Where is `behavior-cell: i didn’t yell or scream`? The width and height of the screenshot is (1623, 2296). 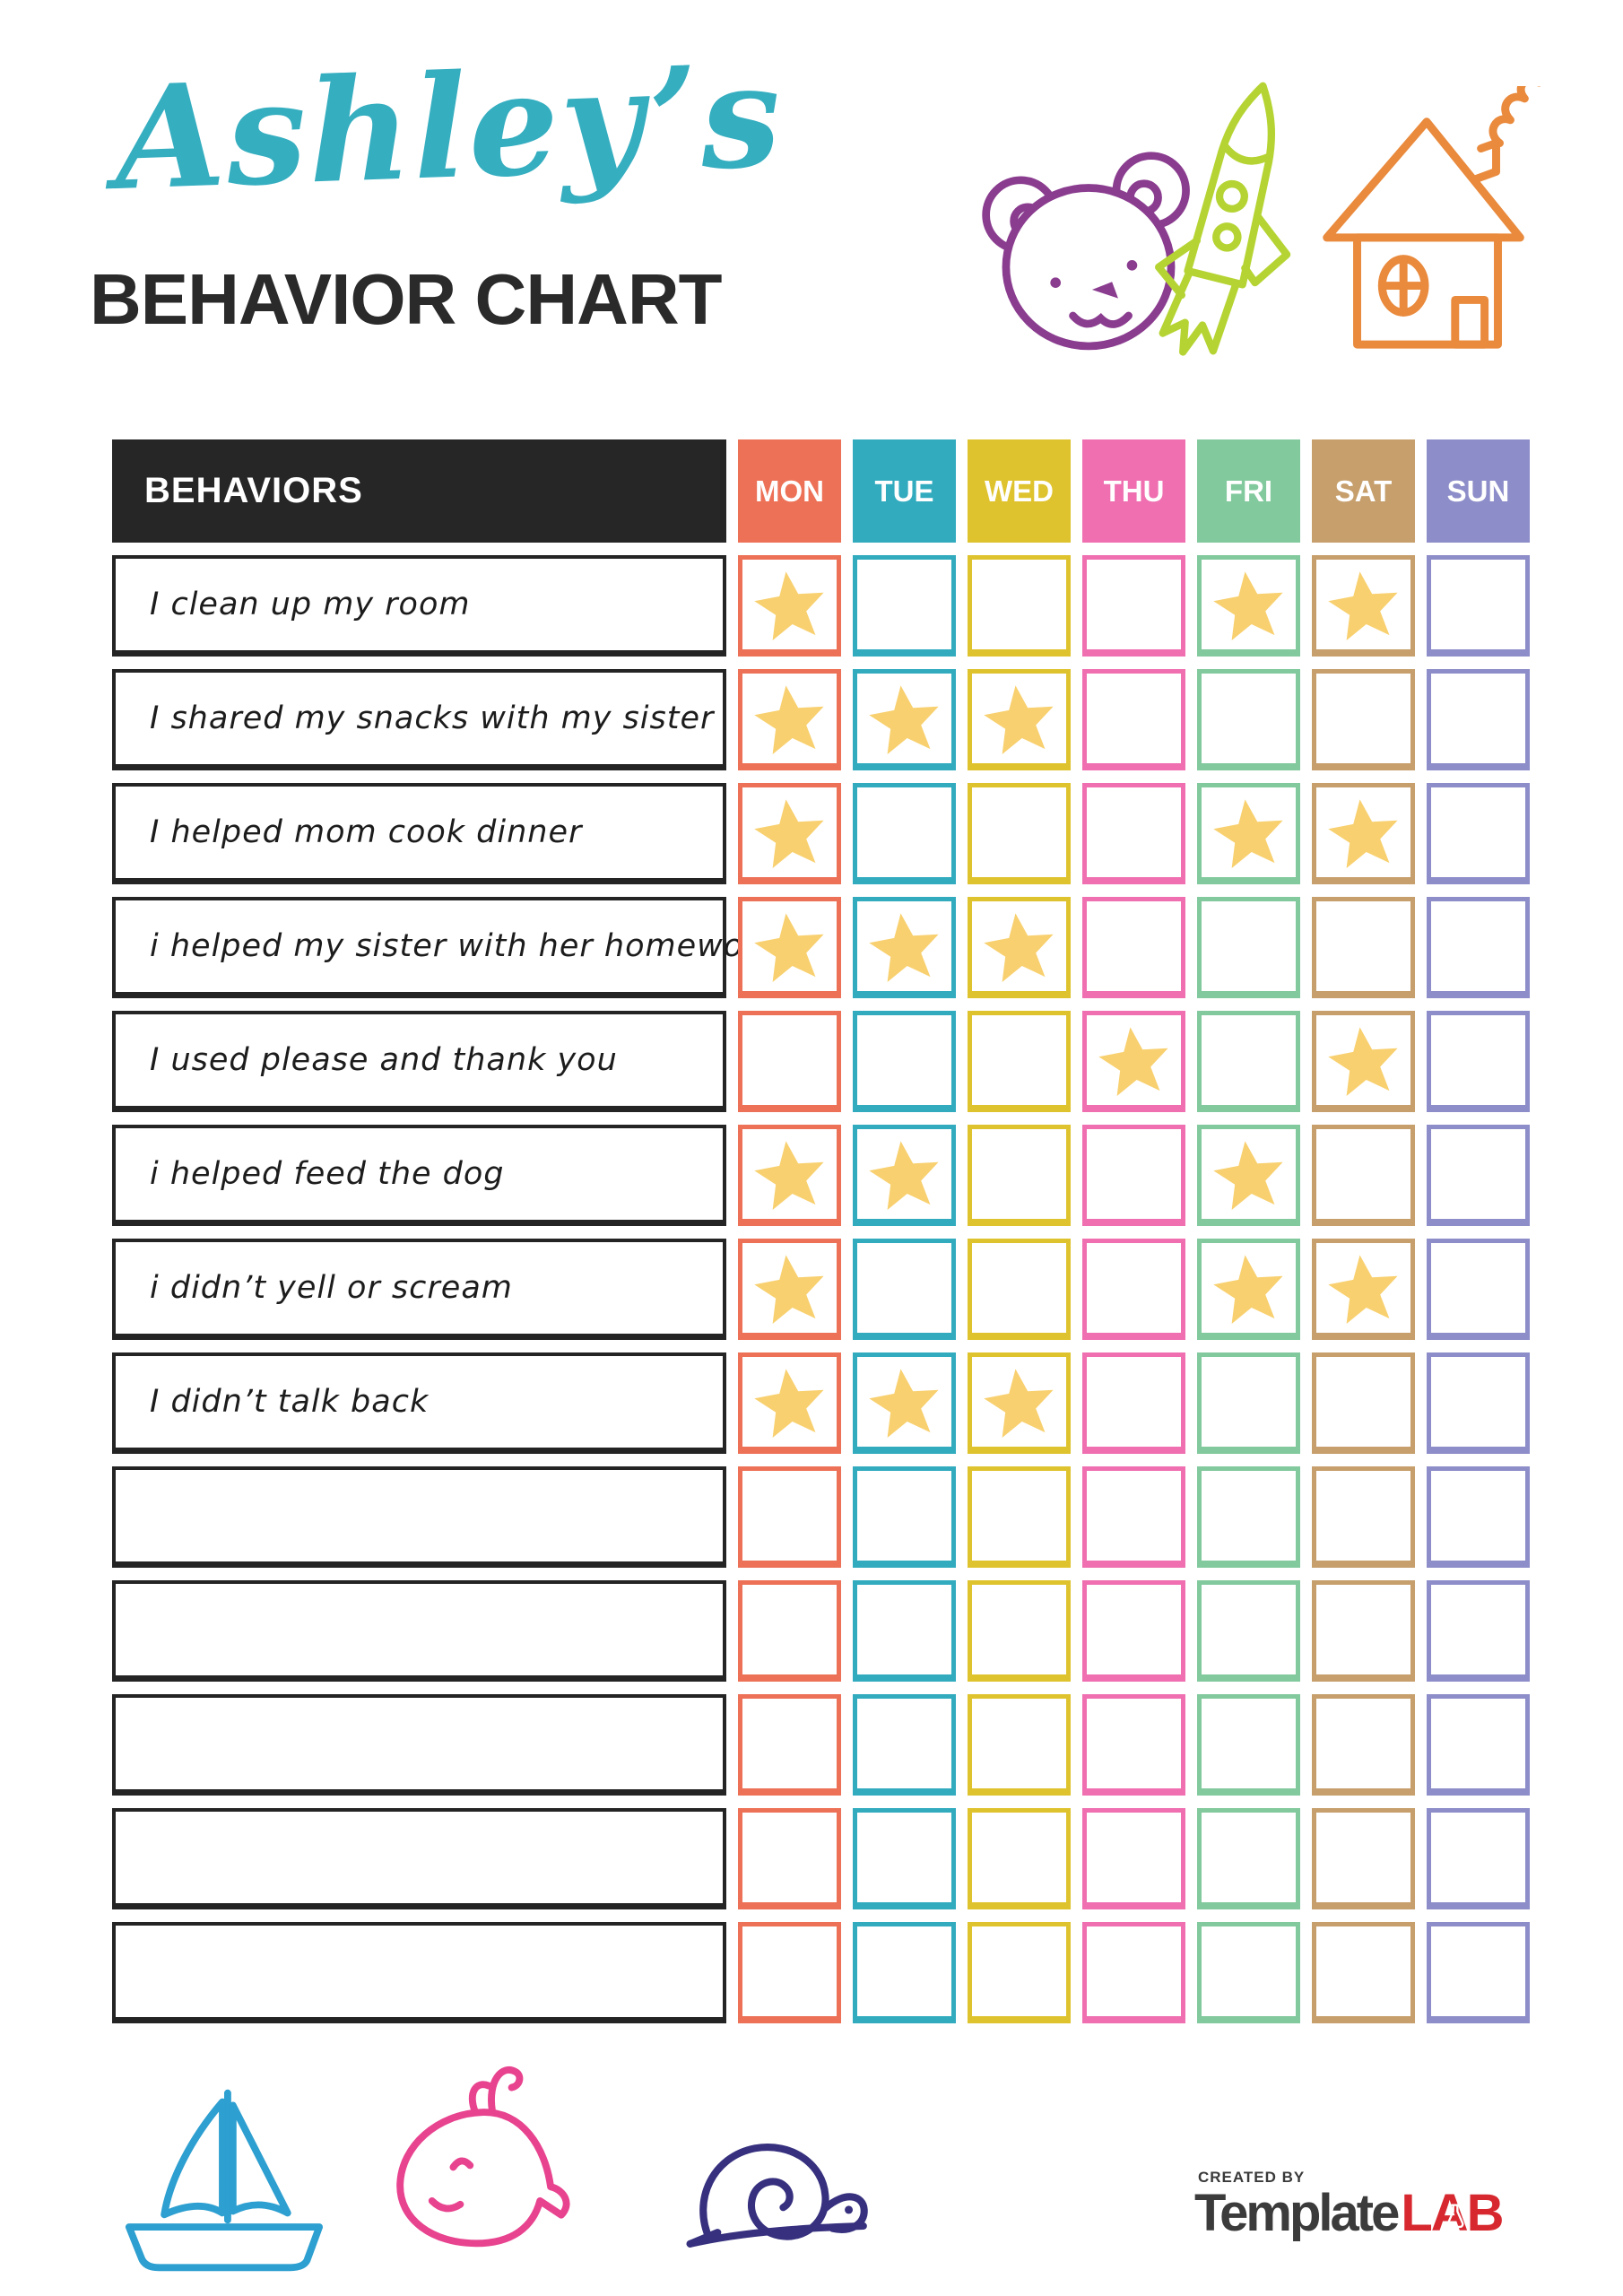 behavior-cell: i didn’t yell or scream is located at coordinates (419, 1289).